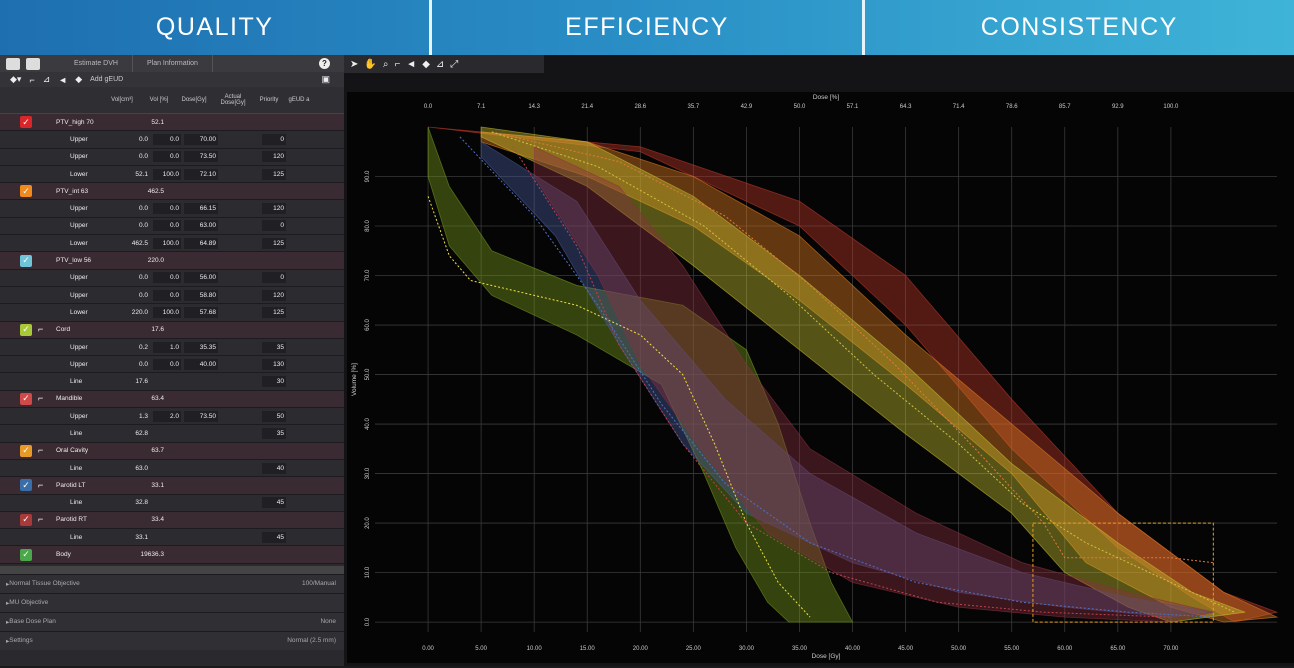 This screenshot has height=668, width=1294. Describe the element at coordinates (201, 278) in the screenshot. I see `constraint-dose-field: 56.00` at that location.